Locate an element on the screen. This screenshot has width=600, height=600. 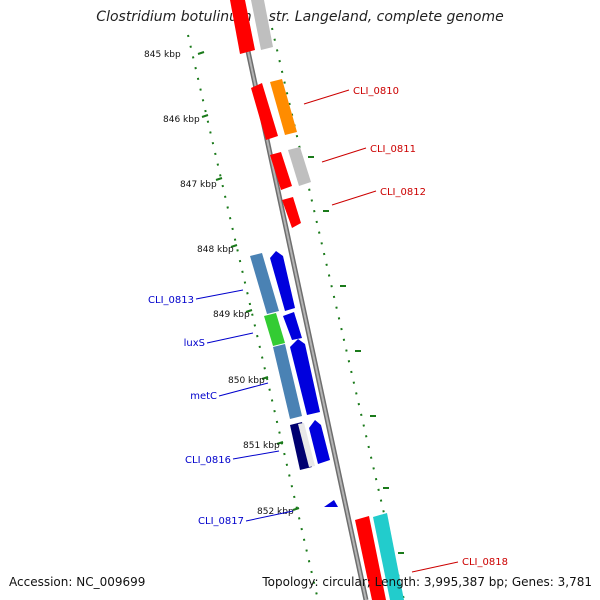
gene-label-CLI_0813: CLI_0813 is located at coordinates (171, 300).